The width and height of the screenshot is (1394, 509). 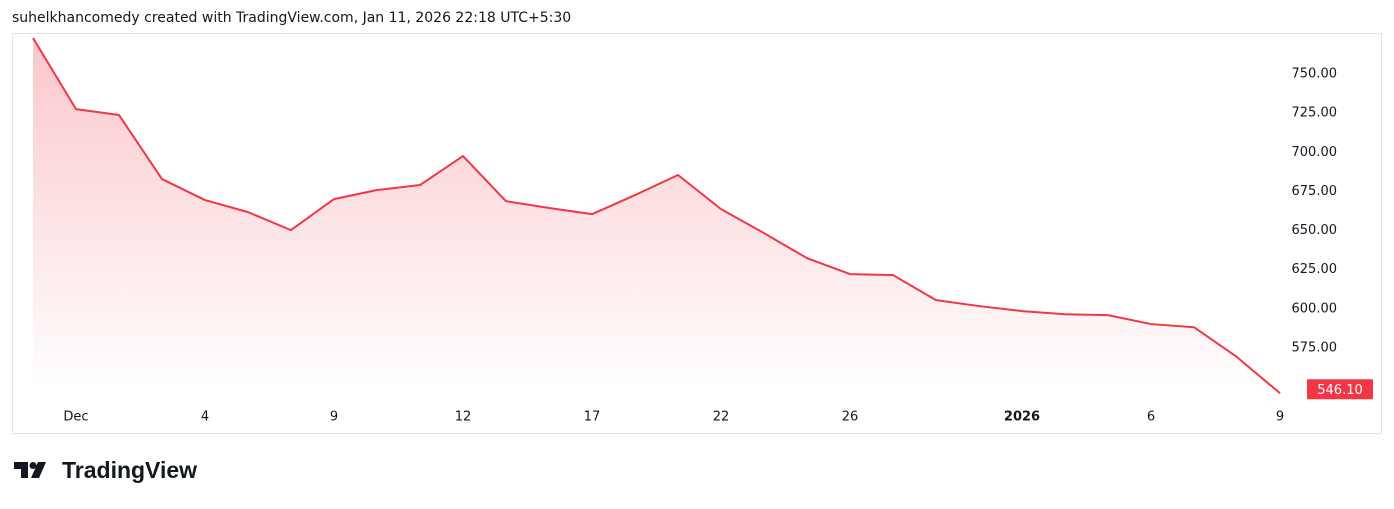 I want to click on last-price-label: 546.10, so click(x=1340, y=390).